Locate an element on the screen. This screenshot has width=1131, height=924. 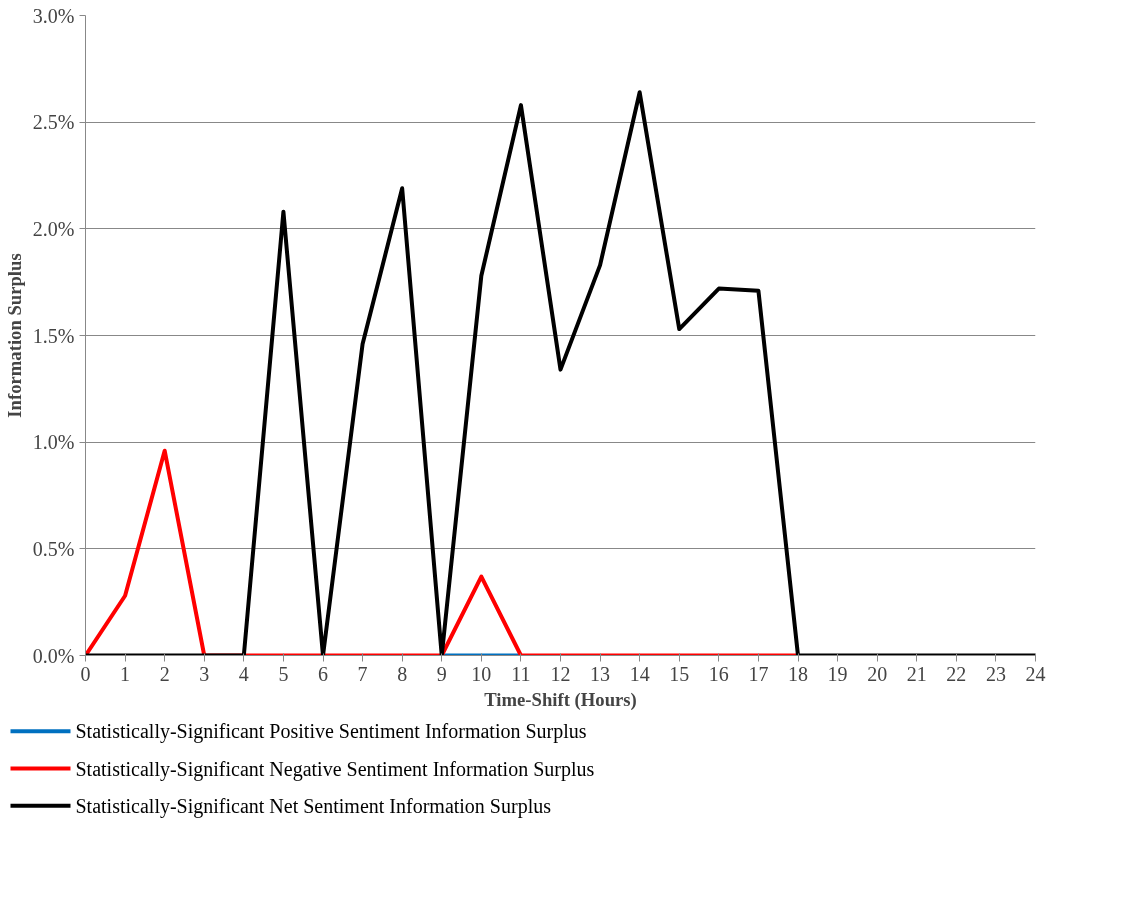
y-tick-label: 3.0% is located at coordinates (53, 15).